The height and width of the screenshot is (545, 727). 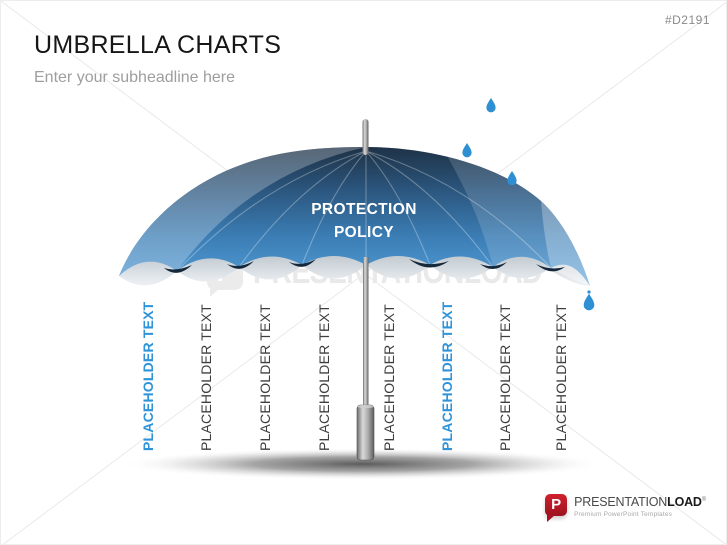 I want to click on rib-tip-flaps, so click(x=364, y=266).